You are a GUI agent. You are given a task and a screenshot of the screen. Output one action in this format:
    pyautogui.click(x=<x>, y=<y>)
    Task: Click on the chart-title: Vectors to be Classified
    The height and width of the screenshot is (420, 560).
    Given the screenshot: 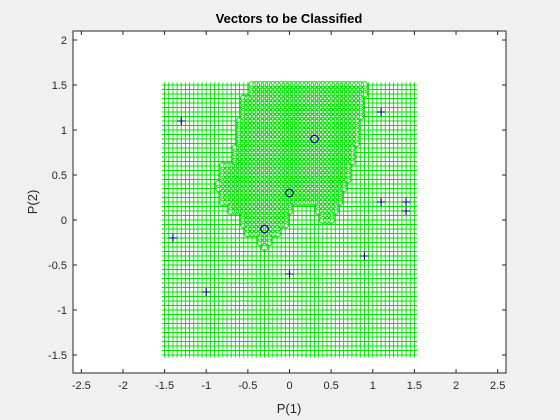 What is the action you would take?
    pyautogui.click(x=289, y=18)
    